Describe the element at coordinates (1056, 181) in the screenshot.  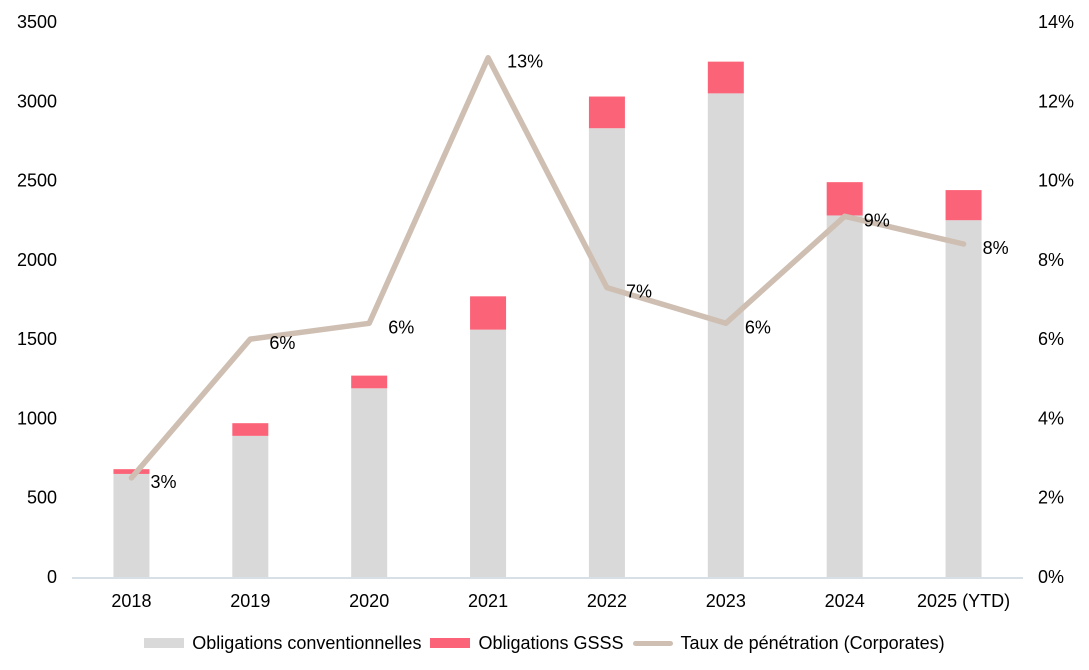
I see `right-axis-tick: 10%` at that location.